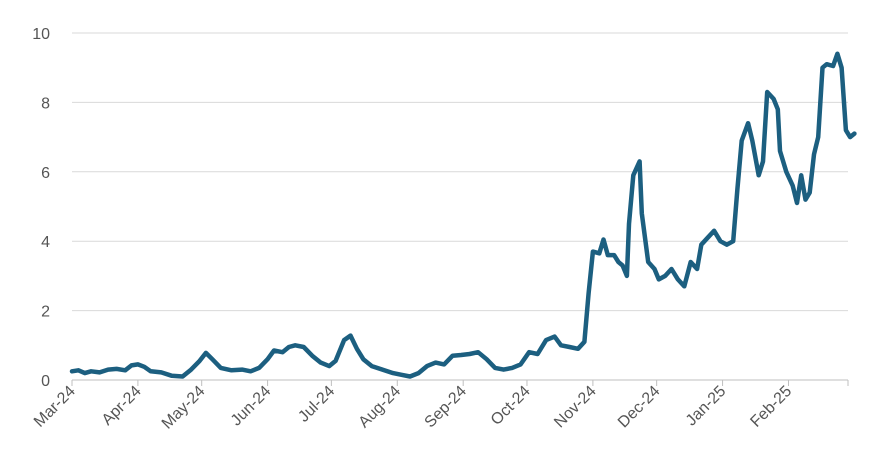 The height and width of the screenshot is (472, 892). I want to click on x-tick-label: Nov-24, so click(575, 407).